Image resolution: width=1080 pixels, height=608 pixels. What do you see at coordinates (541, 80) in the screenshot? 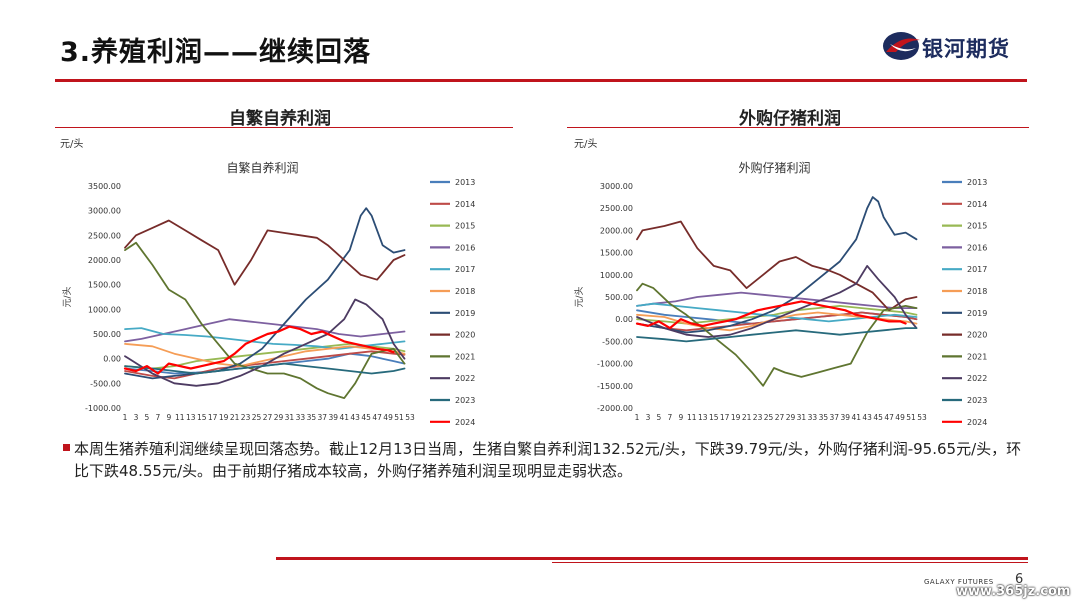
I see `title-divider` at bounding box center [541, 80].